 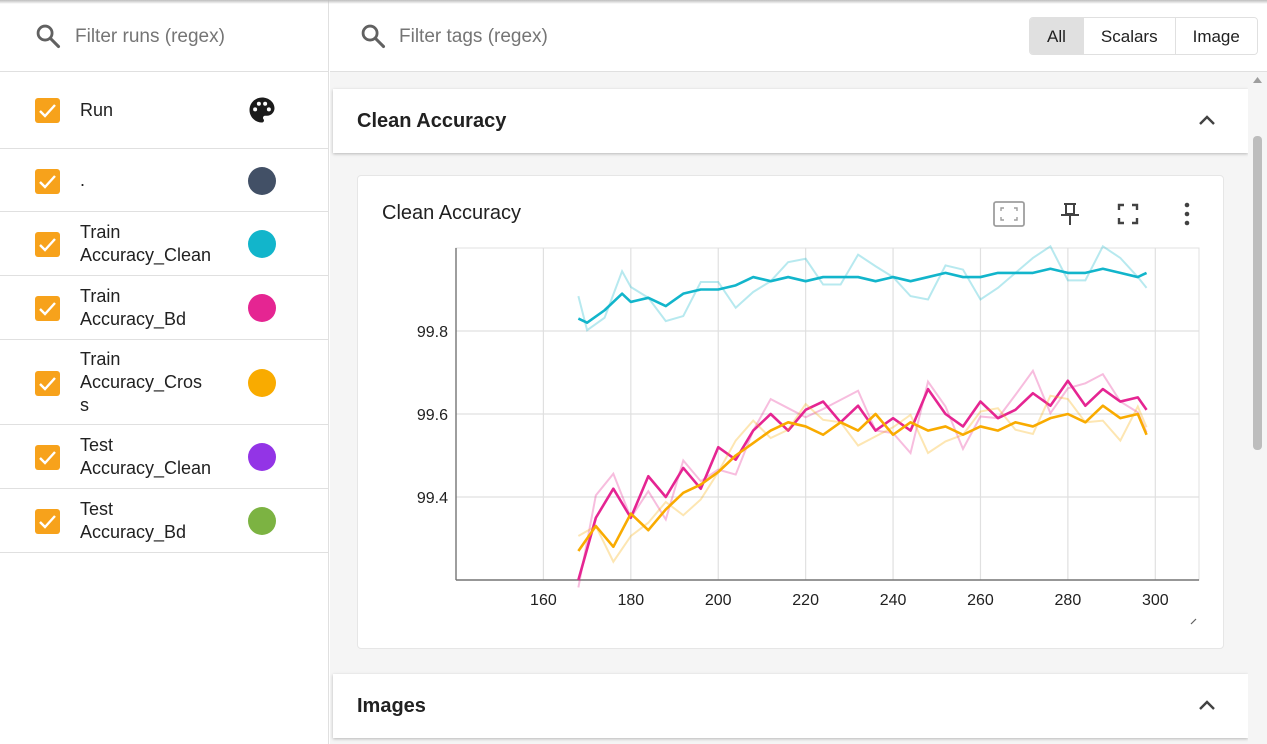 I want to click on plugin-tabs: All Scalars Image, so click(x=1143, y=36).